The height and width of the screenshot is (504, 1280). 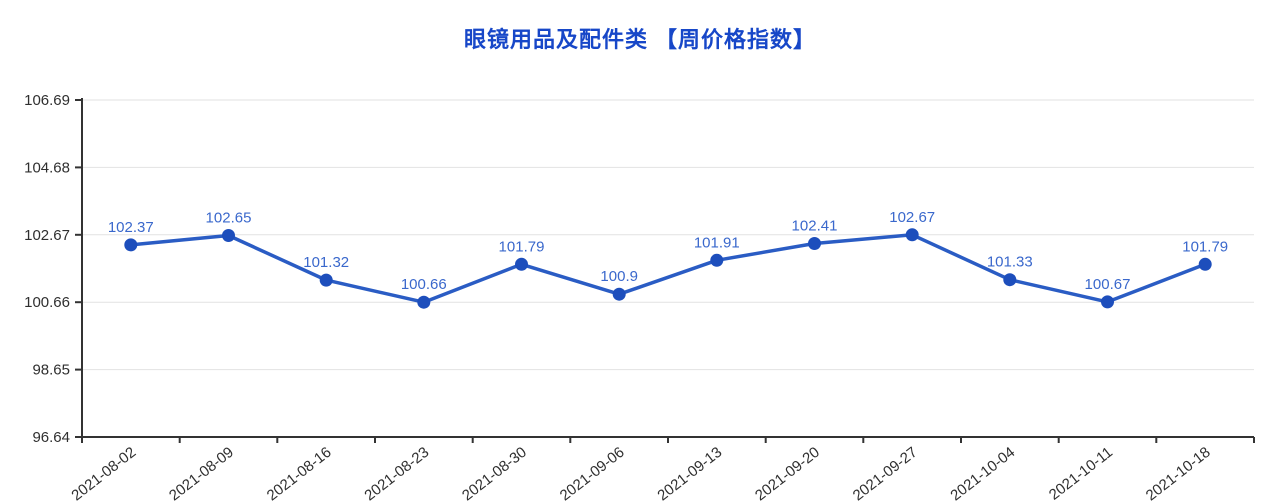 What do you see at coordinates (912, 217) in the screenshot?
I see `data-point-label: 102.67` at bounding box center [912, 217].